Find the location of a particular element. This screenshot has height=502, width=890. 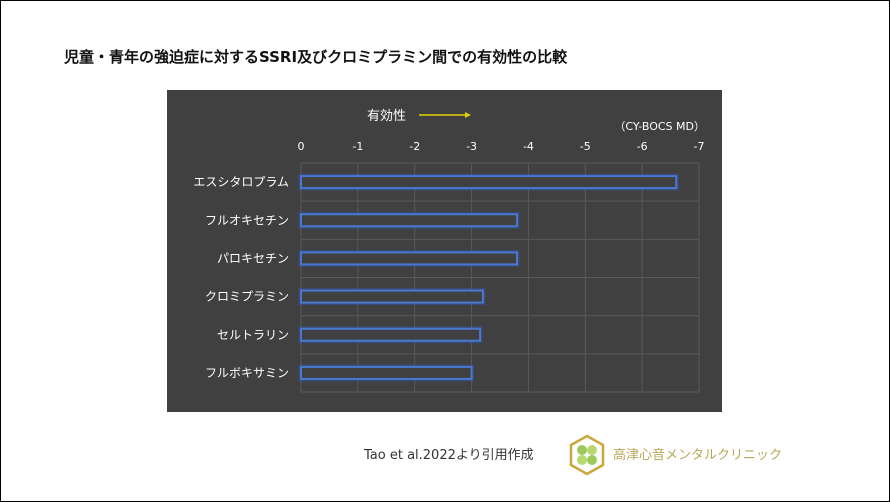

slide-title: 児童・青年の強迫症に対するSSRI及びクロミプラミン間での有効性の比較 is located at coordinates (316, 57).